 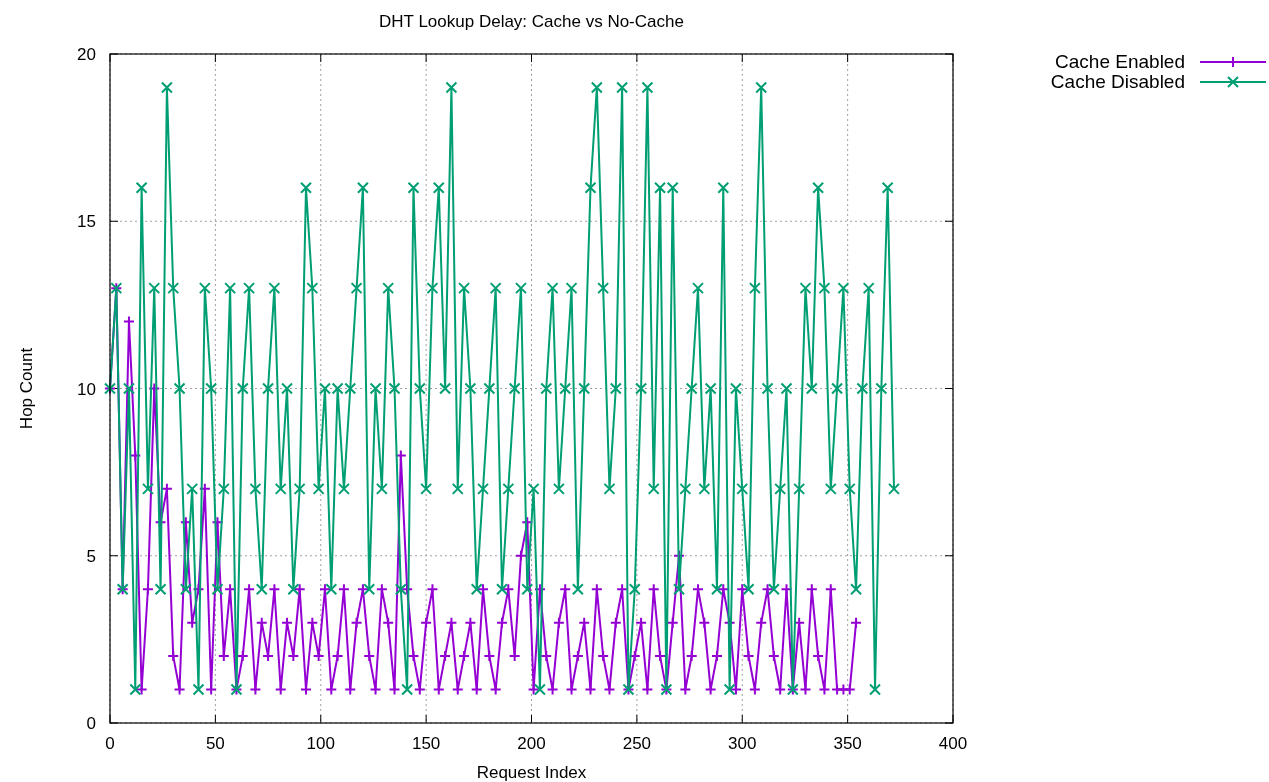 I want to click on x-tick-label: 400, so click(x=953, y=743).